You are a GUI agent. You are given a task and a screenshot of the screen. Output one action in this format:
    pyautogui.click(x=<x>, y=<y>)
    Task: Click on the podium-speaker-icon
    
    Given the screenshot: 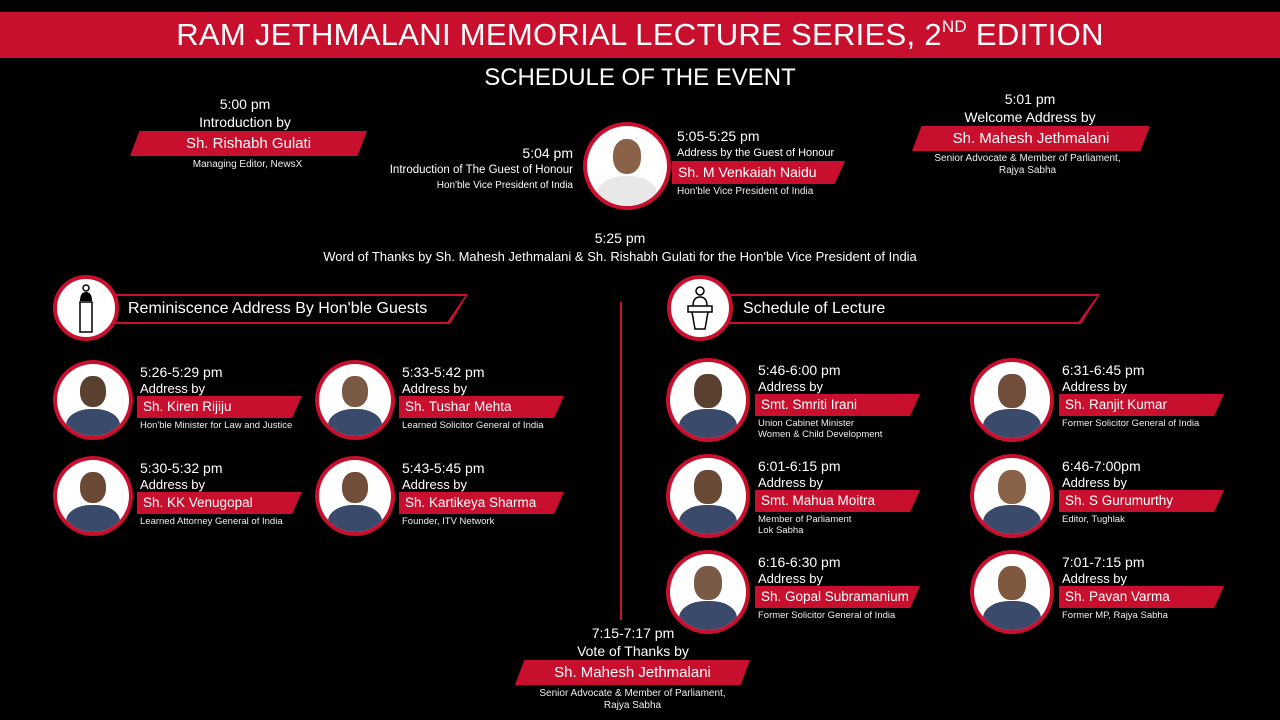 What is the action you would take?
    pyautogui.click(x=700, y=308)
    